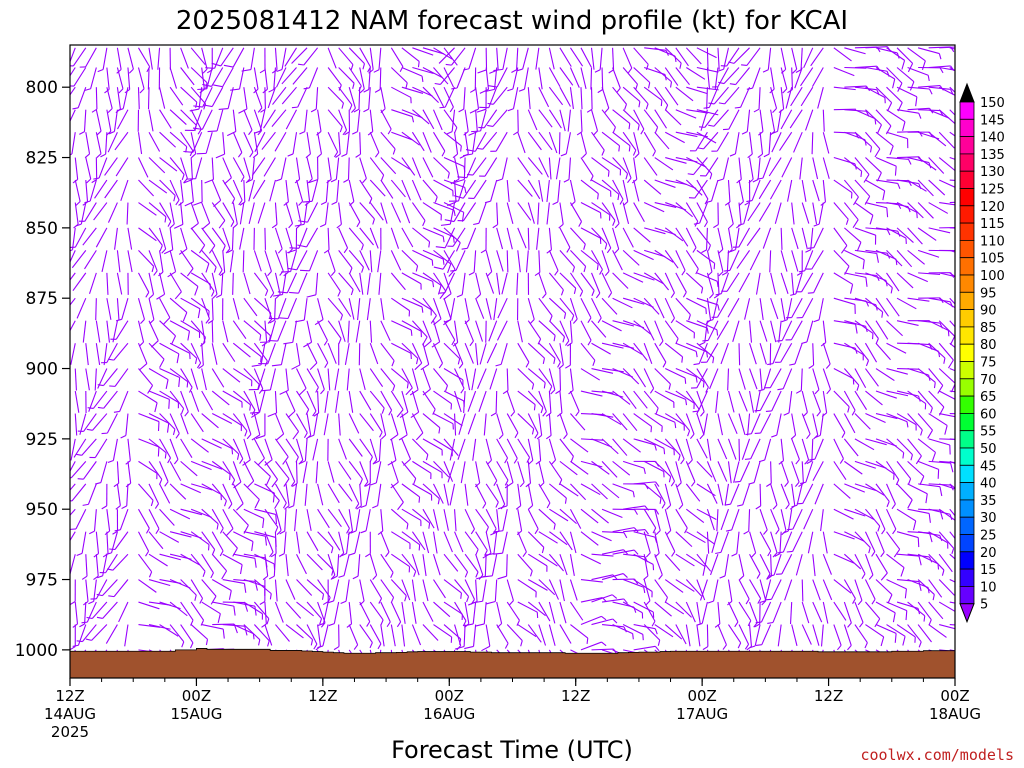 The width and height of the screenshot is (1024, 768). Describe the element at coordinates (988, 587) in the screenshot. I see `colorbar-label: 10` at that location.